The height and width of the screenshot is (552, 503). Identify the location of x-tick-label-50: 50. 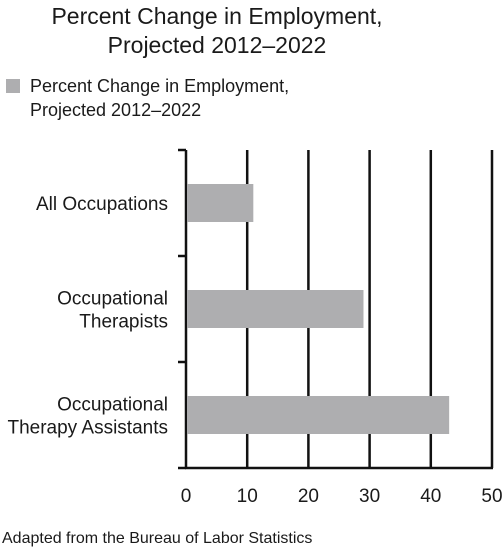
(491, 496).